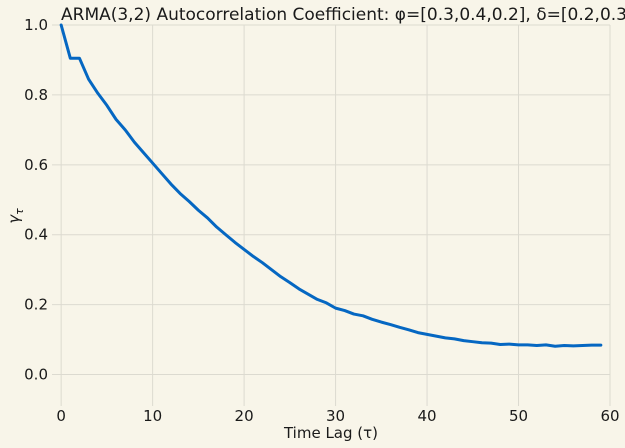 This screenshot has width=625, height=448. Describe the element at coordinates (19, 211) in the screenshot. I see `y-axis-label-subscript: τ` at that location.